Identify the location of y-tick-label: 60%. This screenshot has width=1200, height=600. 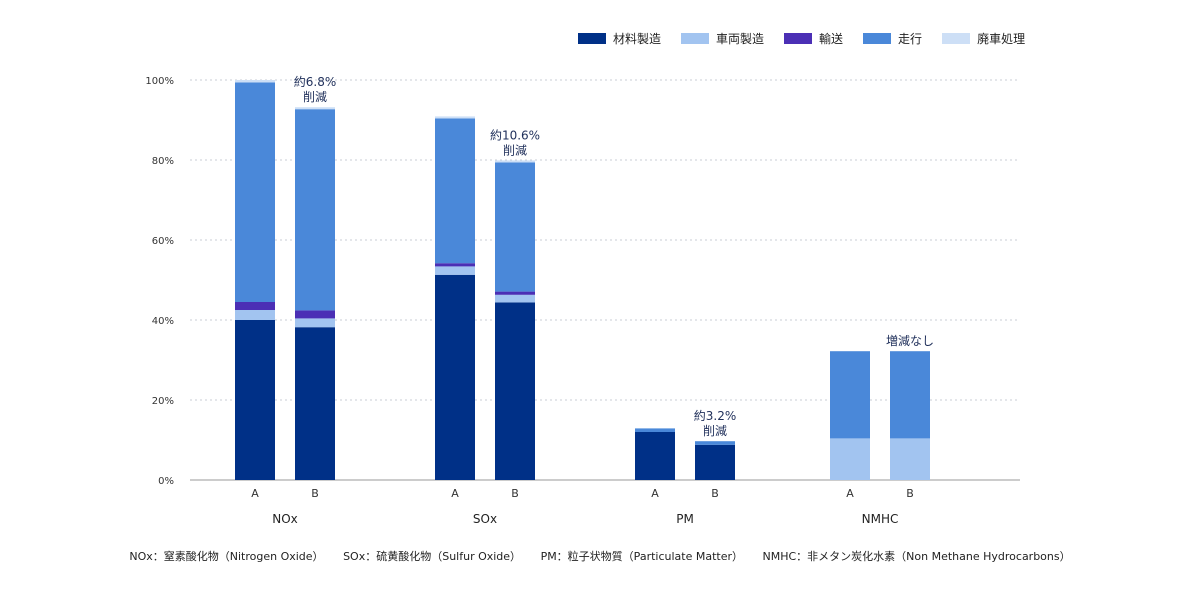
(163, 241).